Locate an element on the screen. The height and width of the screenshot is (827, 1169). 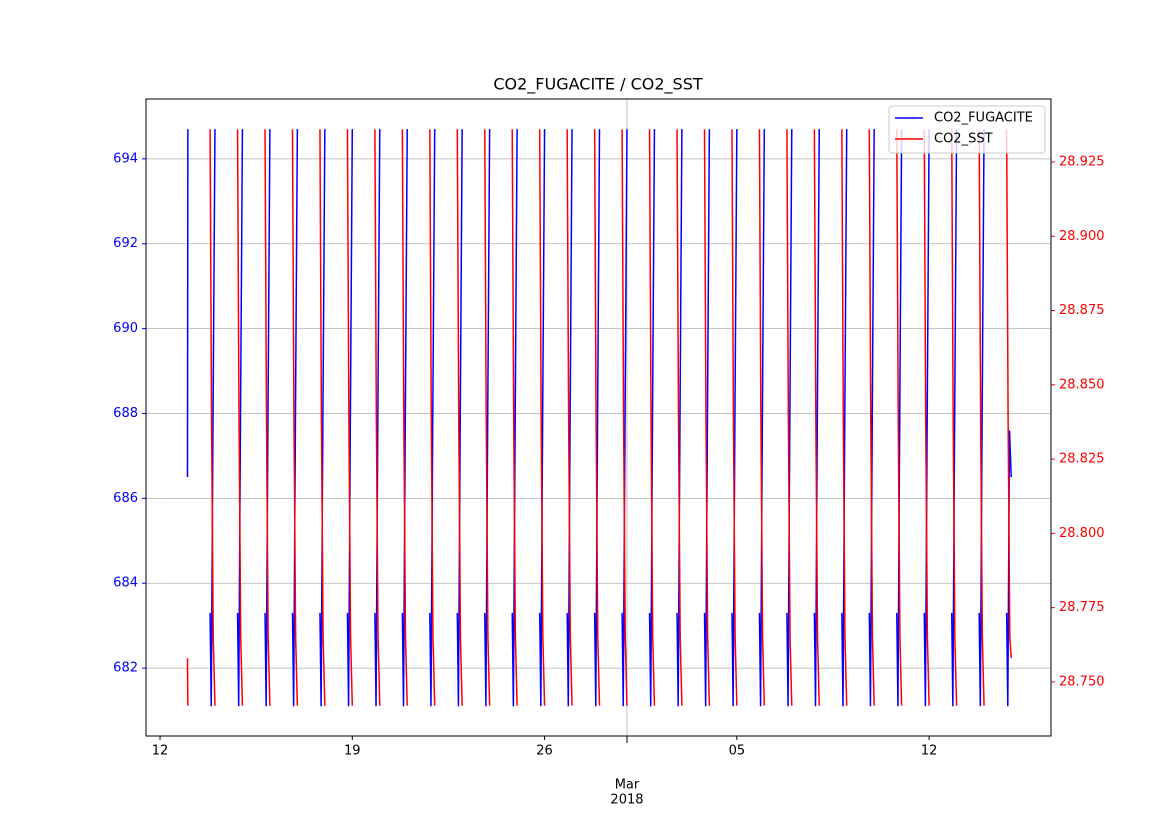
legend-box is located at coordinates (967, 129).